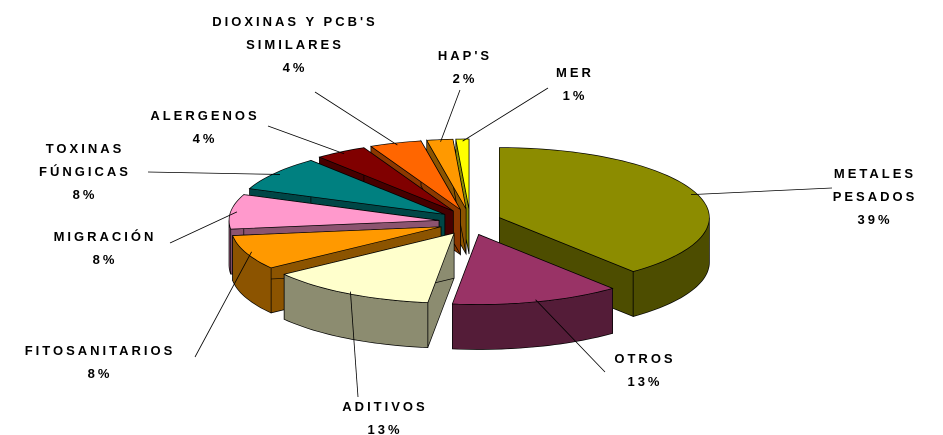  Describe the element at coordinates (644, 370) in the screenshot. I see `data-label: OTROS 13%` at that location.